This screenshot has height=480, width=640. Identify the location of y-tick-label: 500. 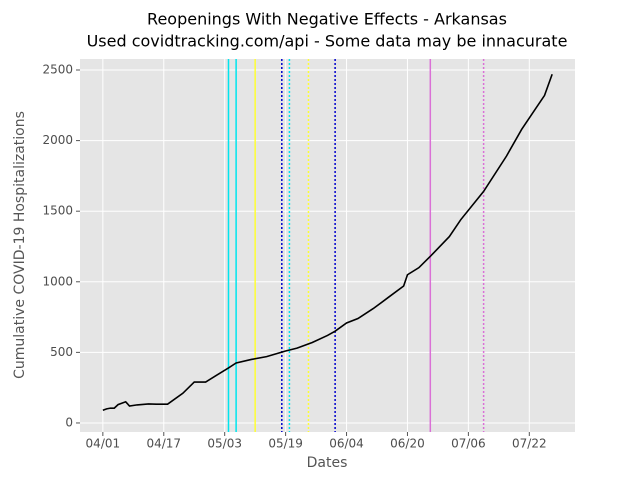
(61, 352).